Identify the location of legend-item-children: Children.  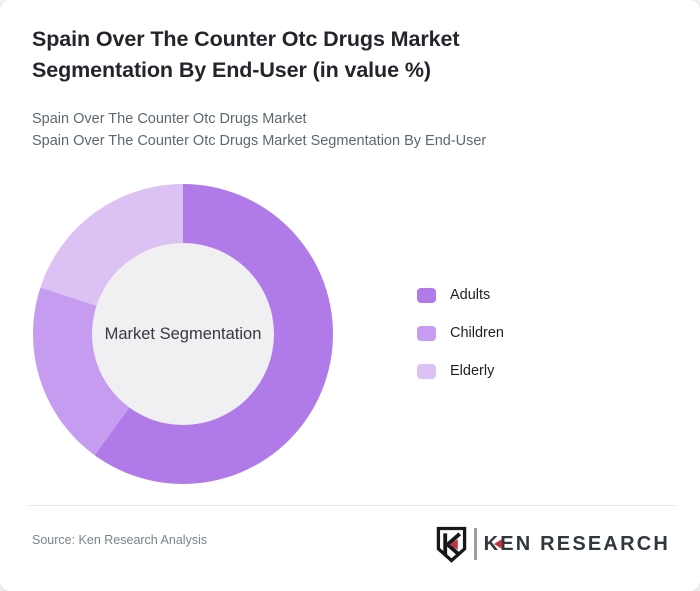
(460, 333).